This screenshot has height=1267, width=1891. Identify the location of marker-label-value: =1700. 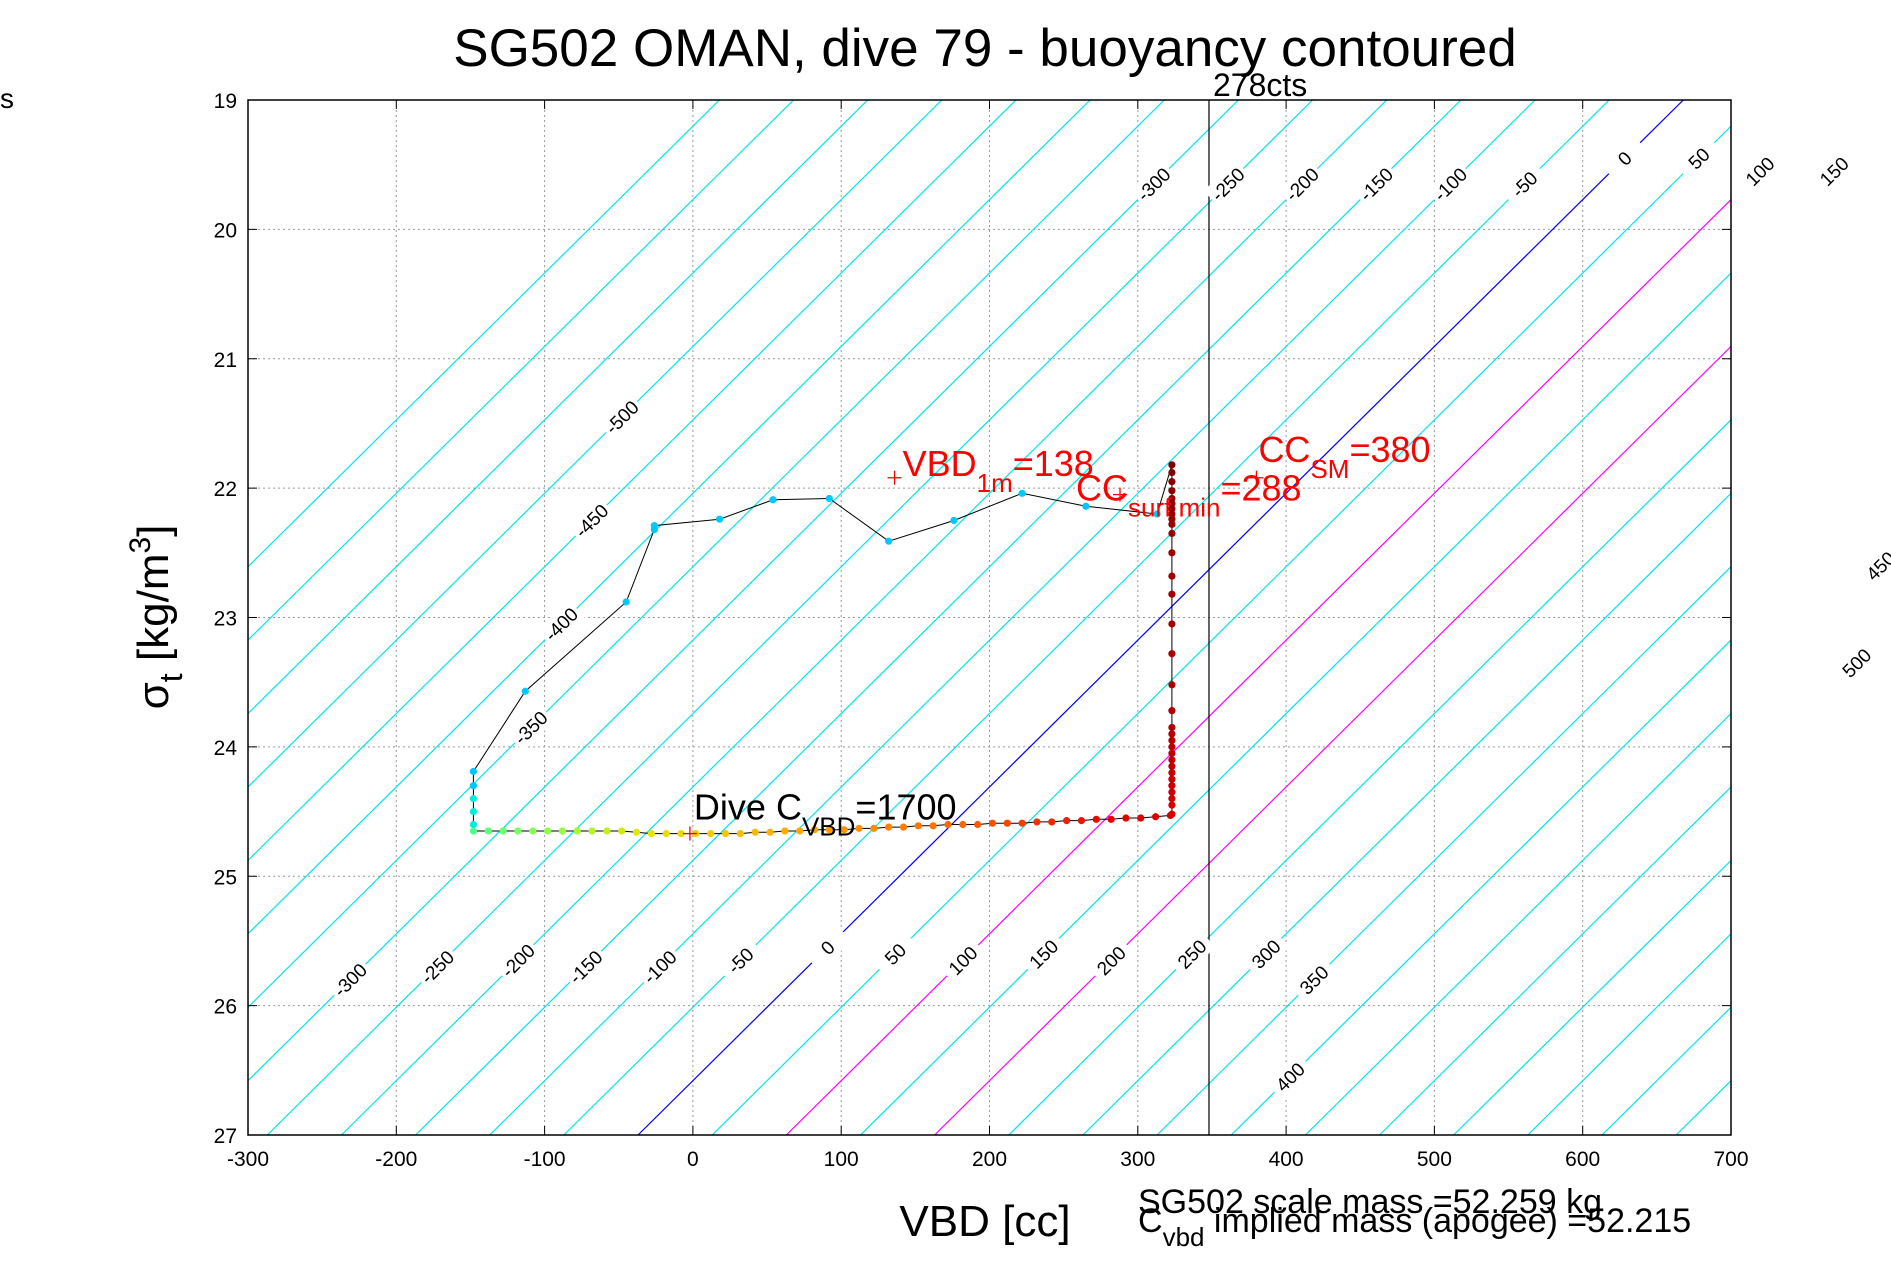
(905, 807).